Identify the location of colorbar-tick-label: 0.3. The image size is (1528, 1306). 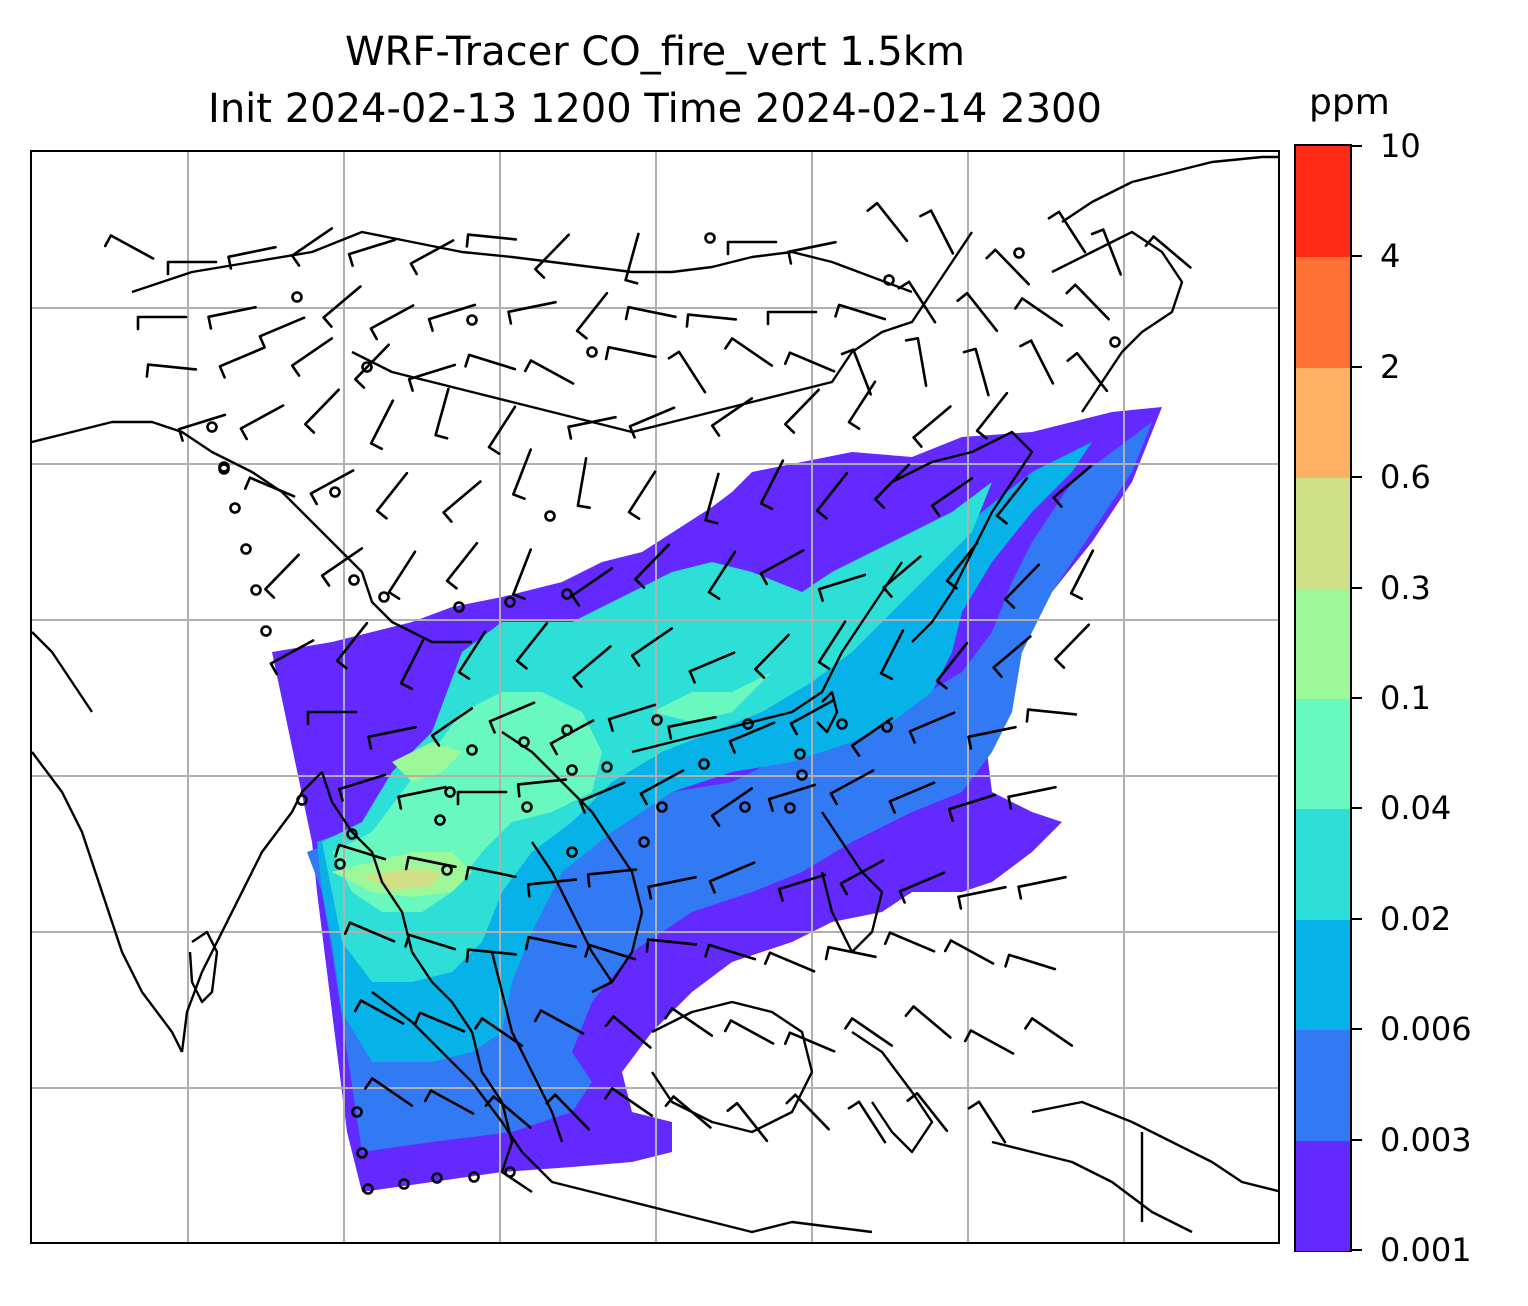
(1405, 587).